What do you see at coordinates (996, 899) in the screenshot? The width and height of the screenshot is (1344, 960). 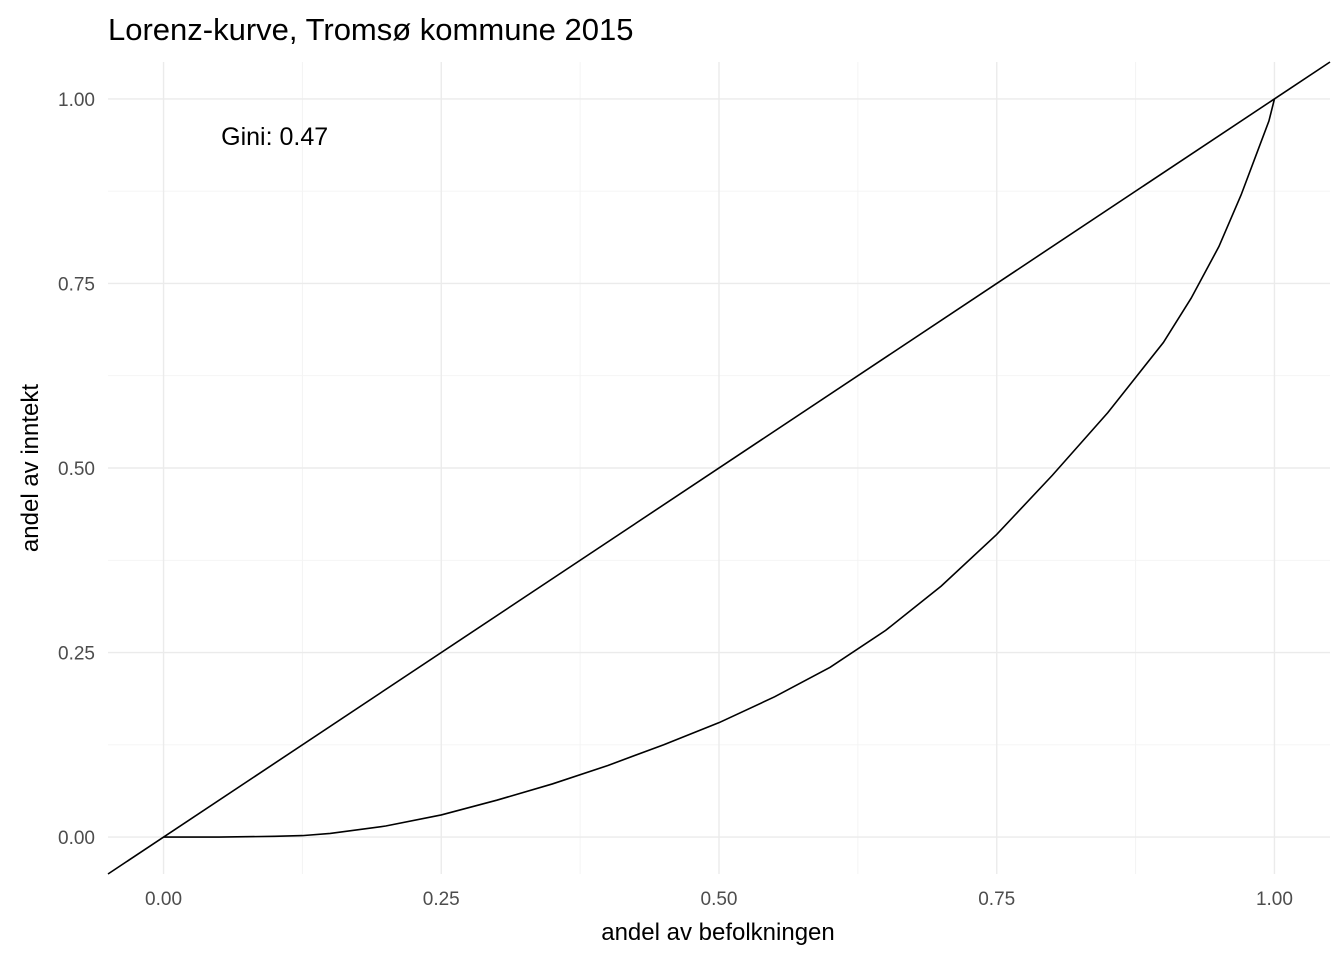 I see `x-tick-label: 0.75` at bounding box center [996, 899].